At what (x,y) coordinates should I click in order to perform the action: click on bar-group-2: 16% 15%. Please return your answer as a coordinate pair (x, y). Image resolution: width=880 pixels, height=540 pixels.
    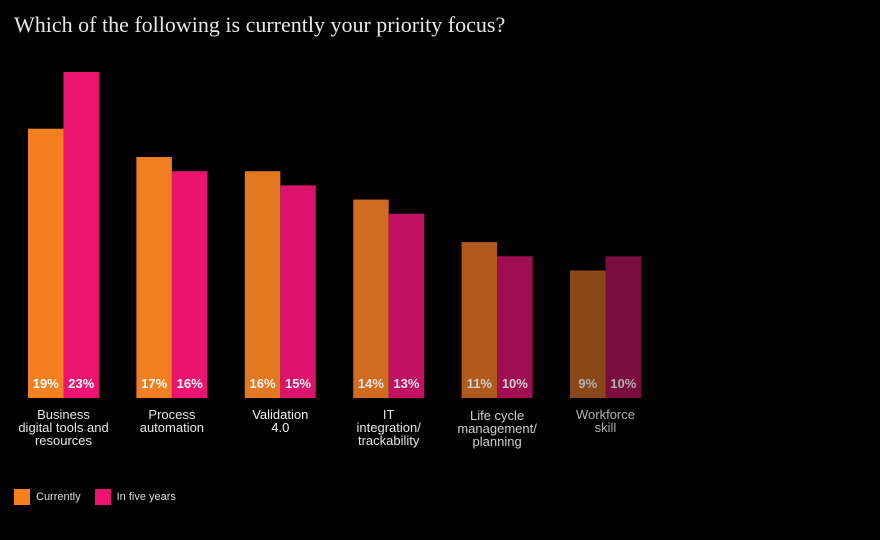
    Looking at the image, I should click on (280, 284).